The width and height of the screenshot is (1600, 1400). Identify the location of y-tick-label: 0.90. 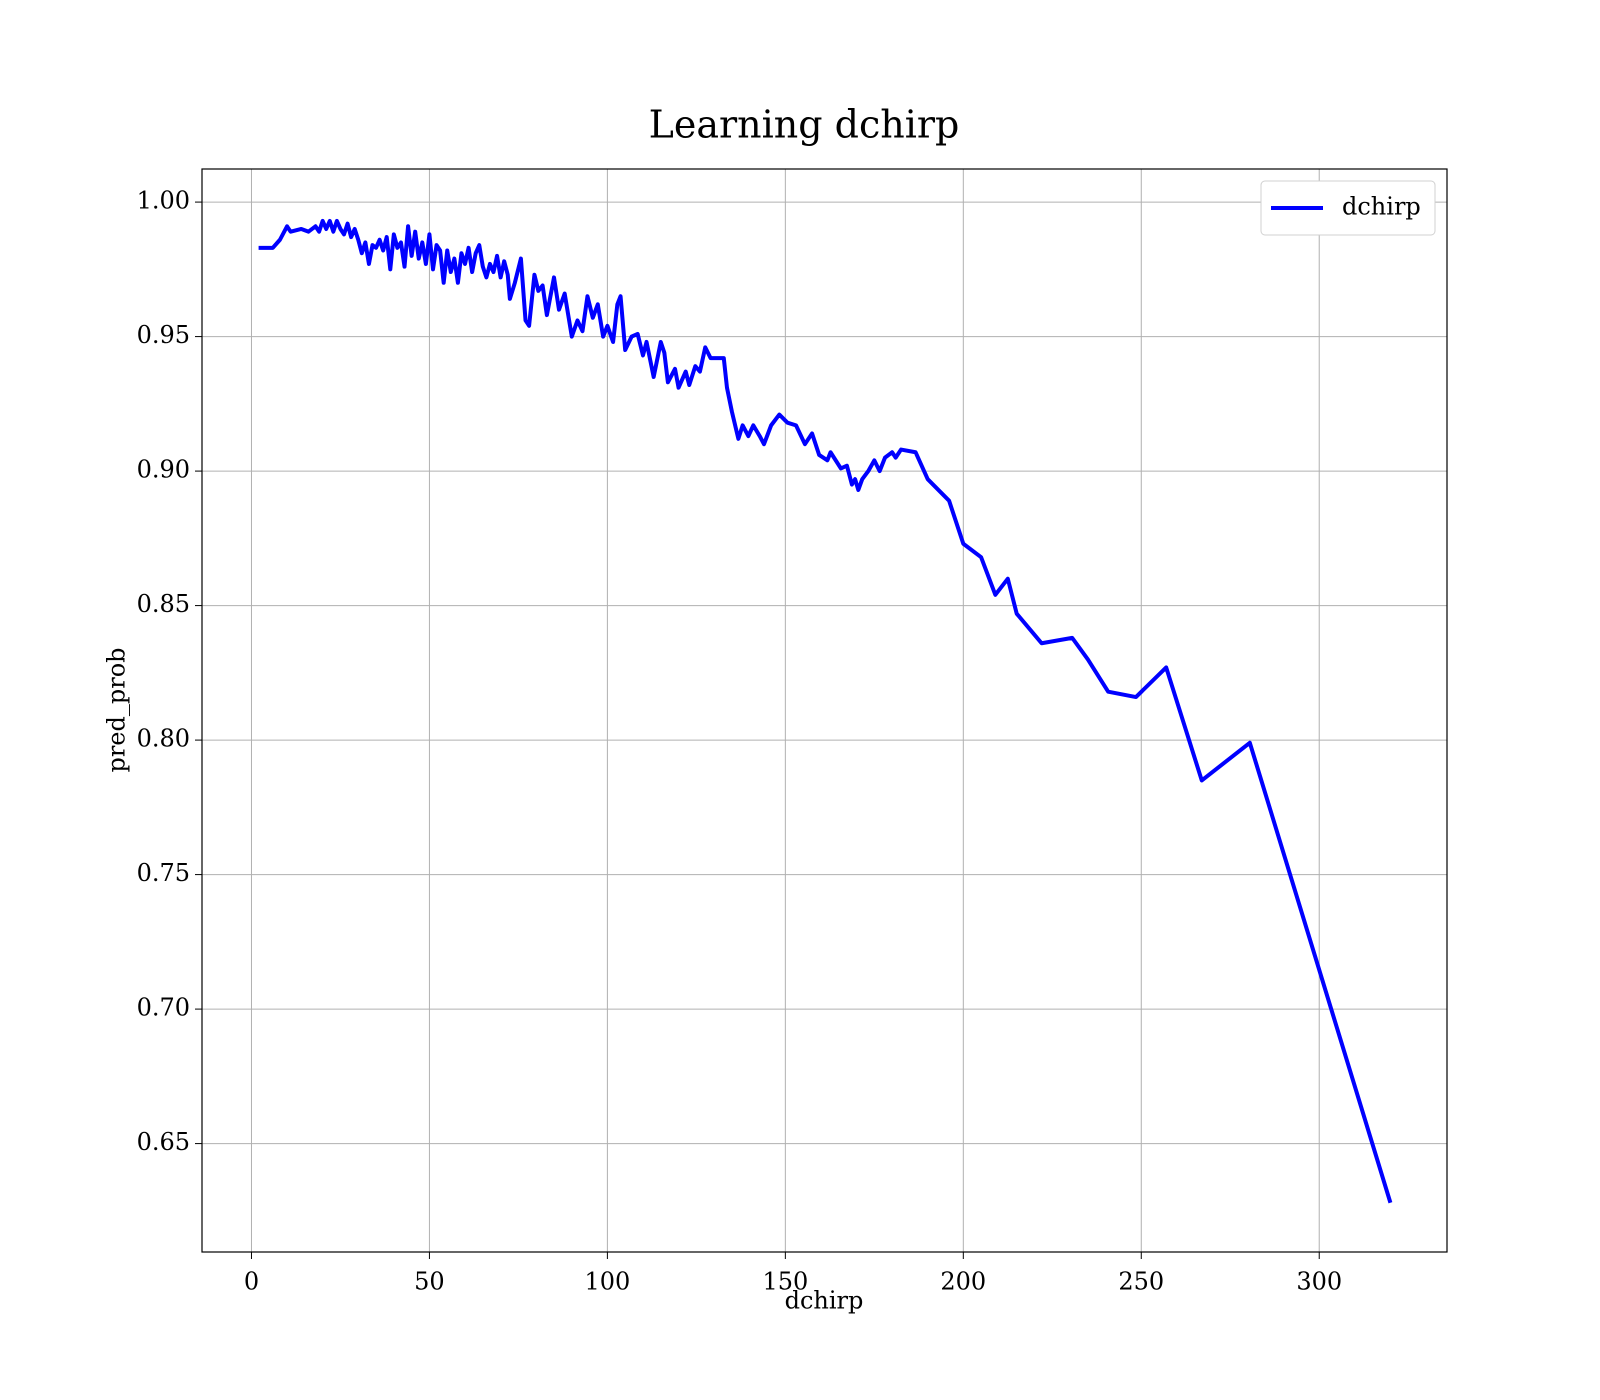
(163, 470).